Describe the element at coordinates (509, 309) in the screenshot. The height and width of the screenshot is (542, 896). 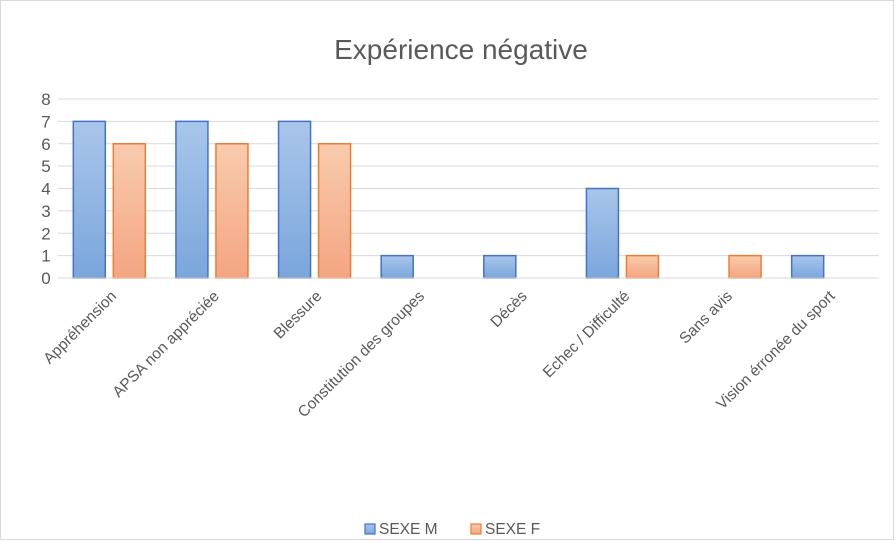
I see `x-tick-label: Décès` at that location.